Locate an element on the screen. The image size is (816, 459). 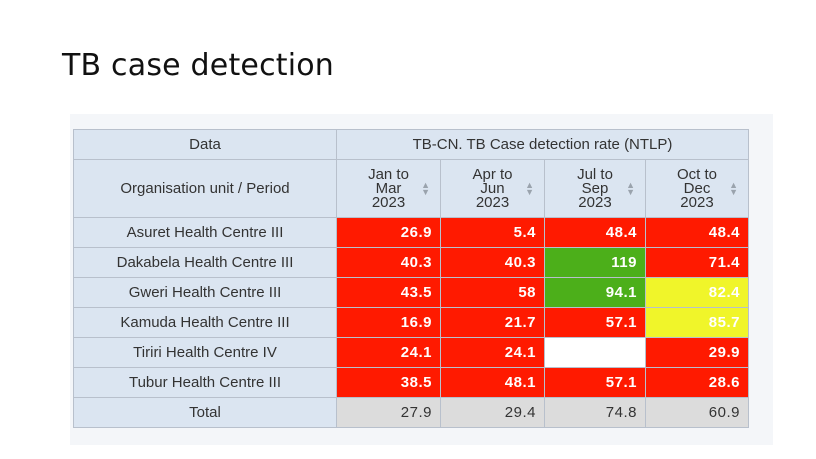
period-line: Sep is located at coordinates (595, 188).